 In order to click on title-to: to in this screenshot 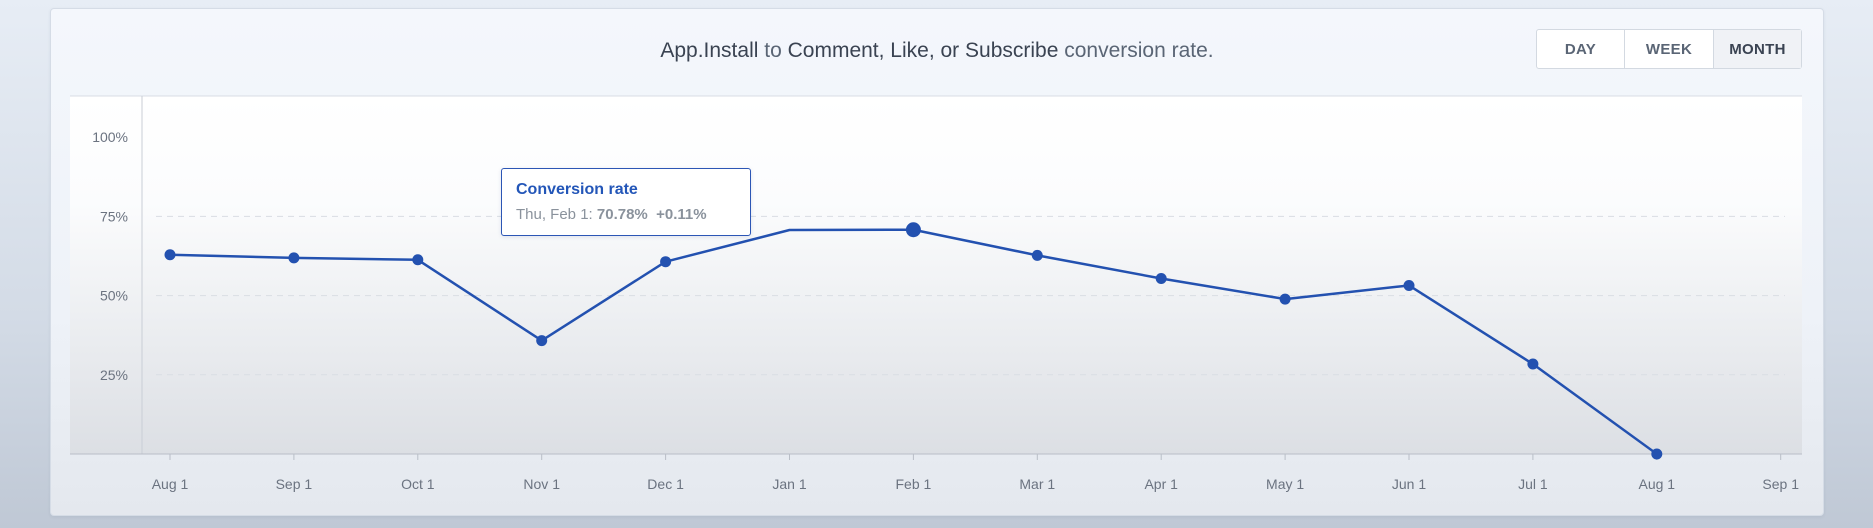, I will do `click(773, 50)`.